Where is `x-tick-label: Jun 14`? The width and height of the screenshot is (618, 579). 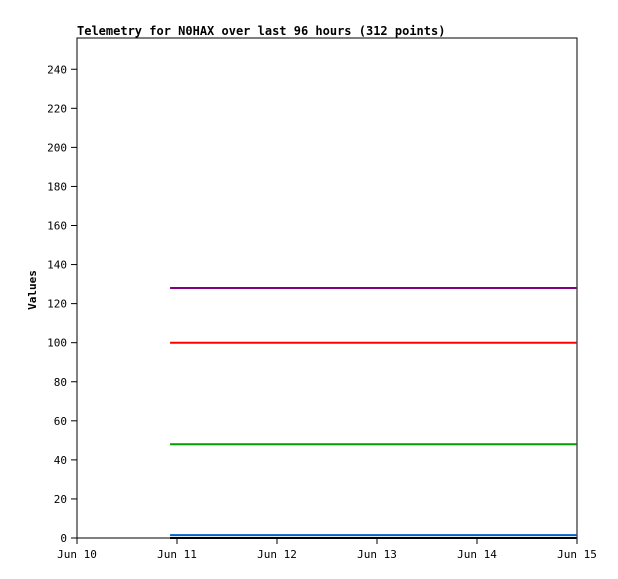 x-tick-label: Jun 14 is located at coordinates (477, 554).